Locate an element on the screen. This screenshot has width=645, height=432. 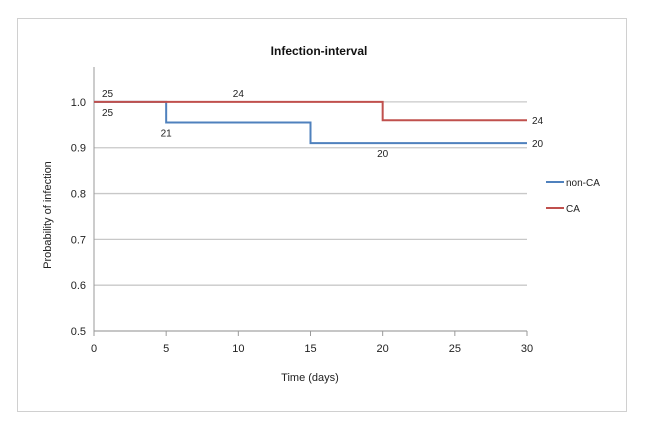
y-tick-label: 0.5 is located at coordinates (78, 332).